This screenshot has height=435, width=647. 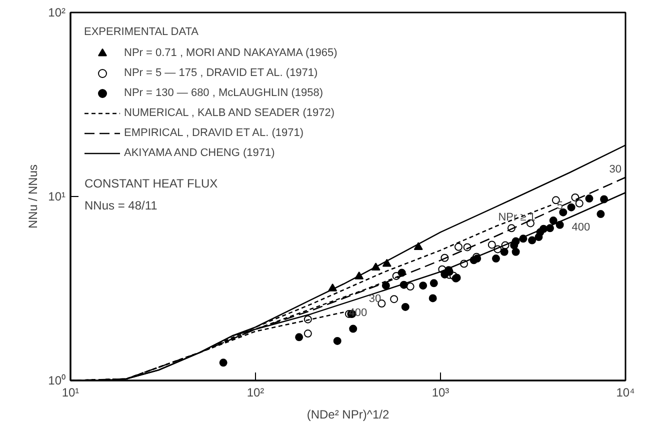 What do you see at coordinates (71, 393) in the screenshot?
I see `x-tick-label: 10¹` at bounding box center [71, 393].